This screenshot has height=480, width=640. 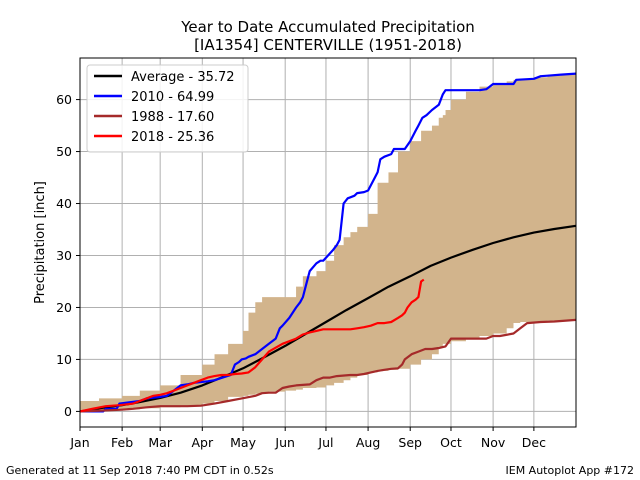 What do you see at coordinates (493, 442) in the screenshot?
I see `x-tick-label: Nov` at bounding box center [493, 442].